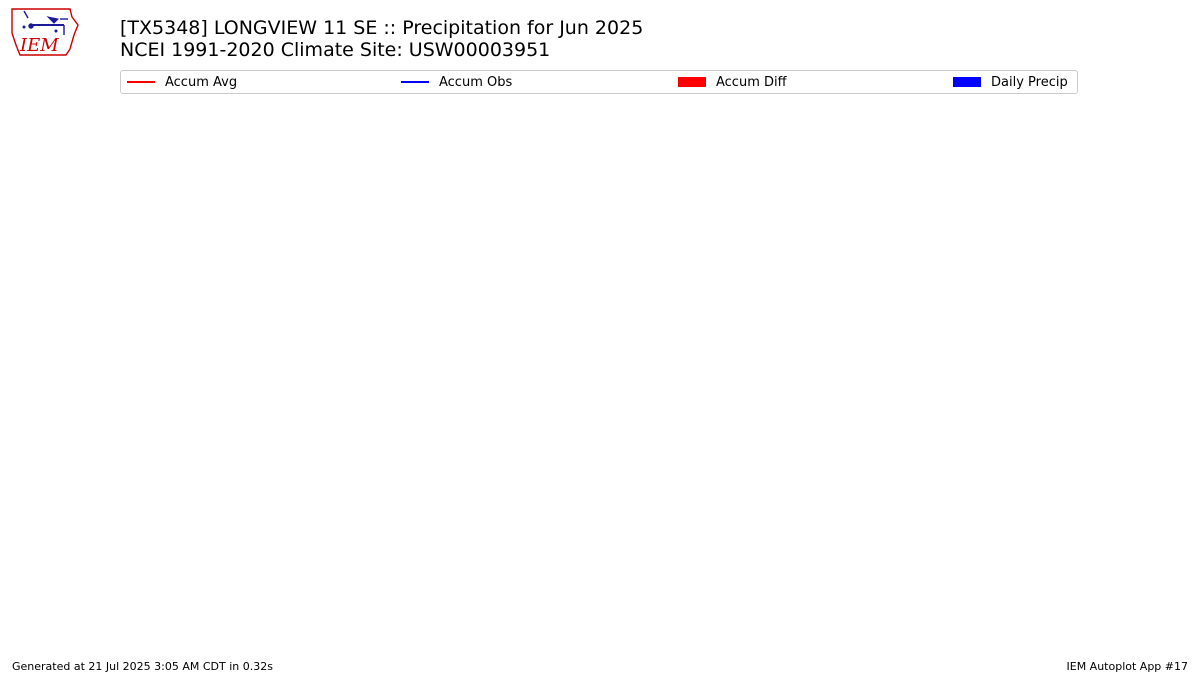  Describe the element at coordinates (903, 625) in the screenshot. I see `x-tick-label: 25` at that location.